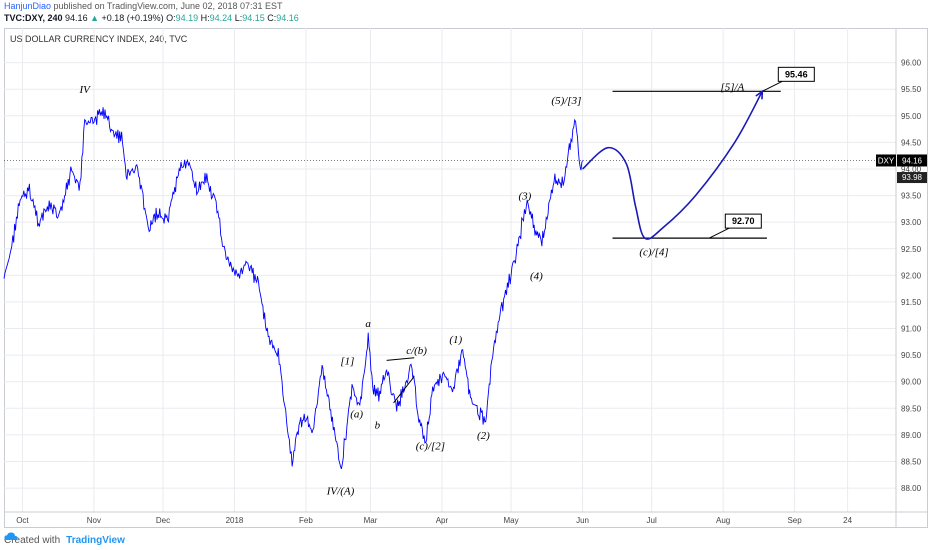 This screenshot has height=550, width=932. Describe the element at coordinates (652, 520) in the screenshot. I see `x-tick-label: Jul` at that location.